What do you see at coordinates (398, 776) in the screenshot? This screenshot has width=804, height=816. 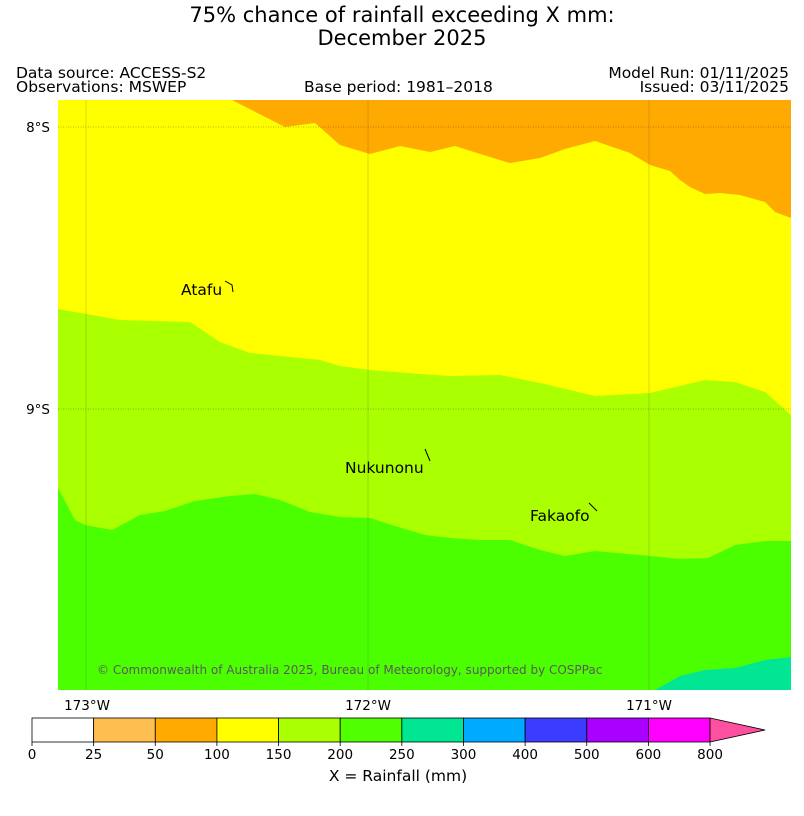 I see `colorbar-title: X = Rainfall (mm)` at bounding box center [398, 776].